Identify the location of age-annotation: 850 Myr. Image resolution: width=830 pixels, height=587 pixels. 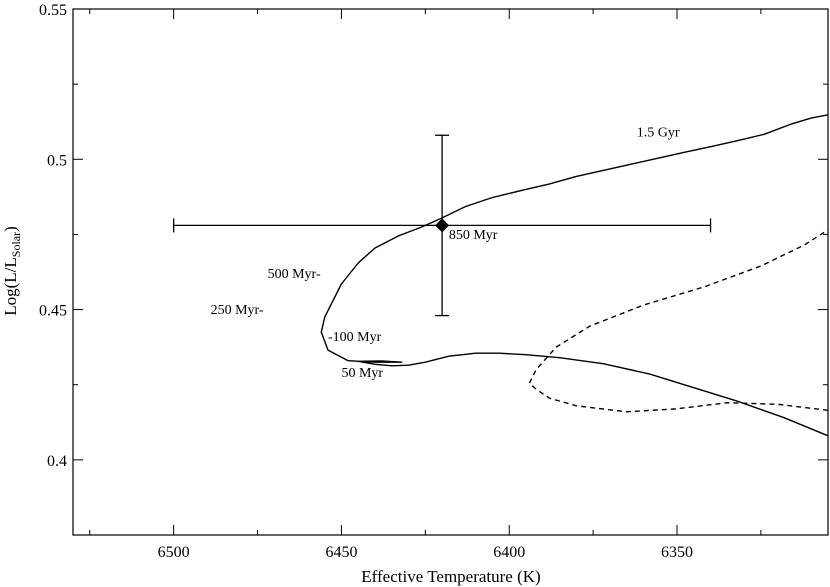
(473, 235).